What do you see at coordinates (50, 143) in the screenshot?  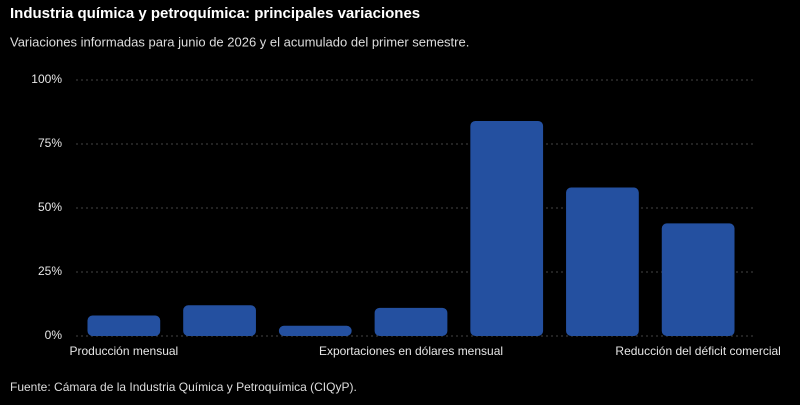 I see `y-tick-label: 75%` at bounding box center [50, 143].